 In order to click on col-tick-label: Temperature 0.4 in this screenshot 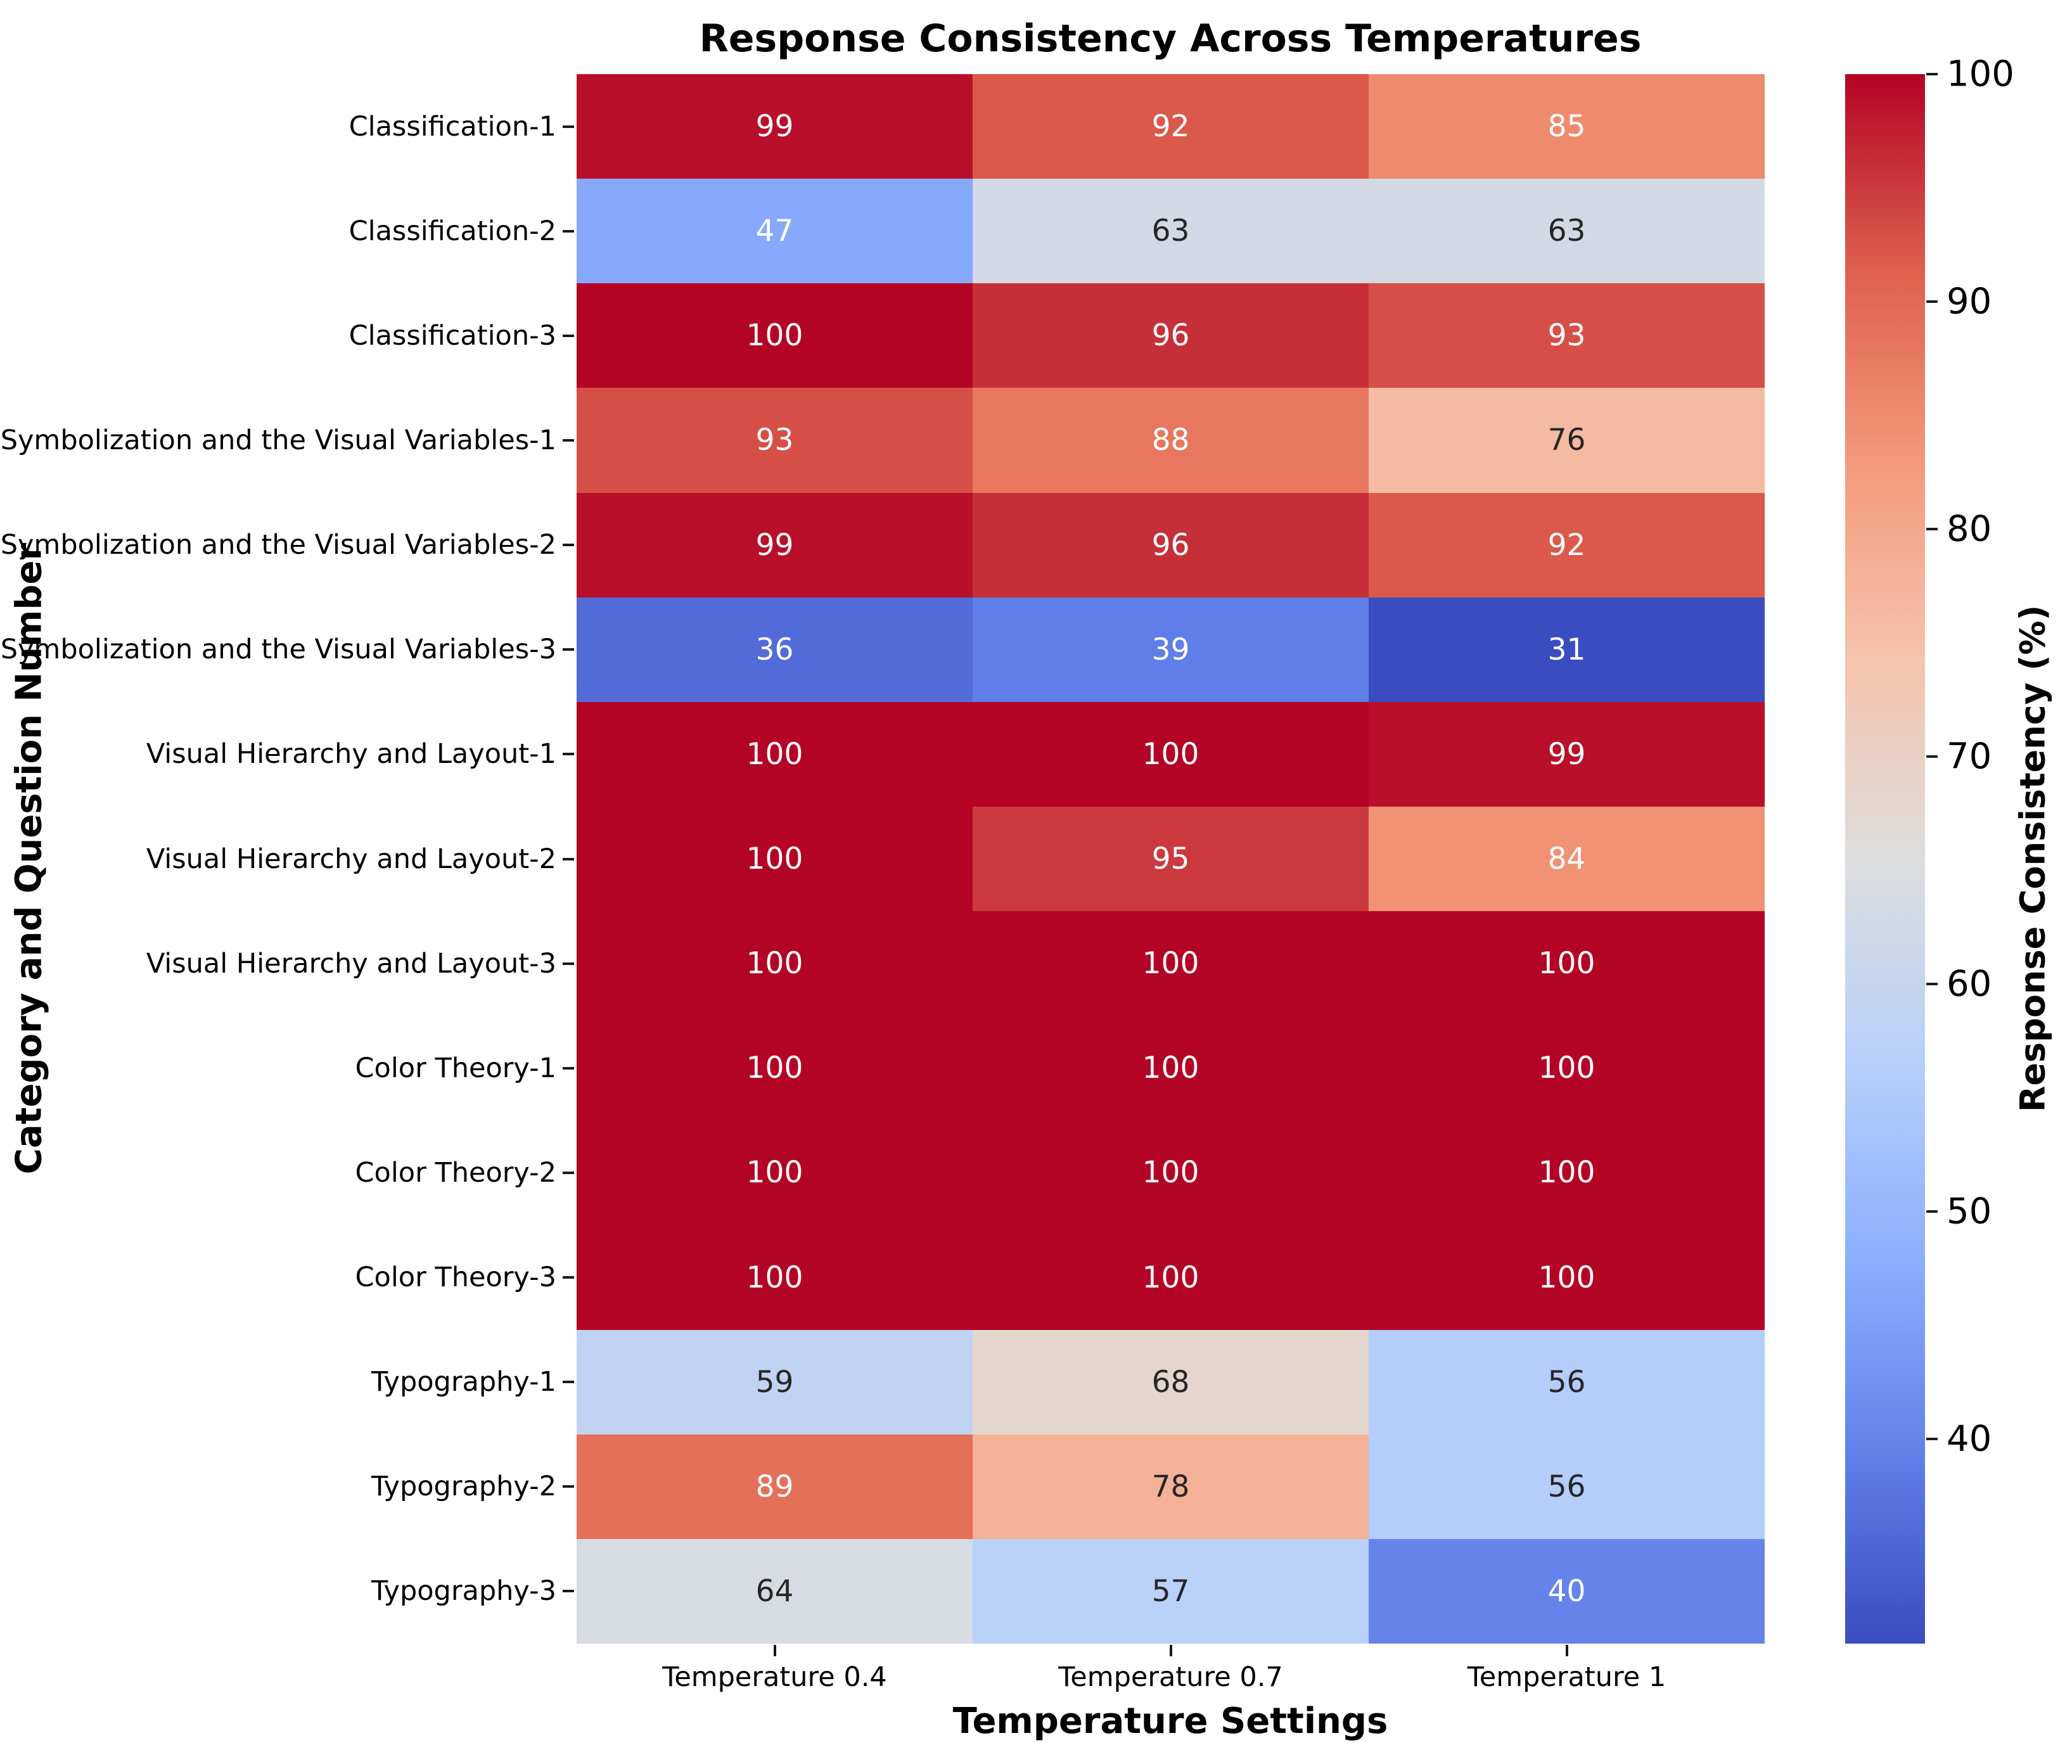, I will do `click(774, 1677)`.